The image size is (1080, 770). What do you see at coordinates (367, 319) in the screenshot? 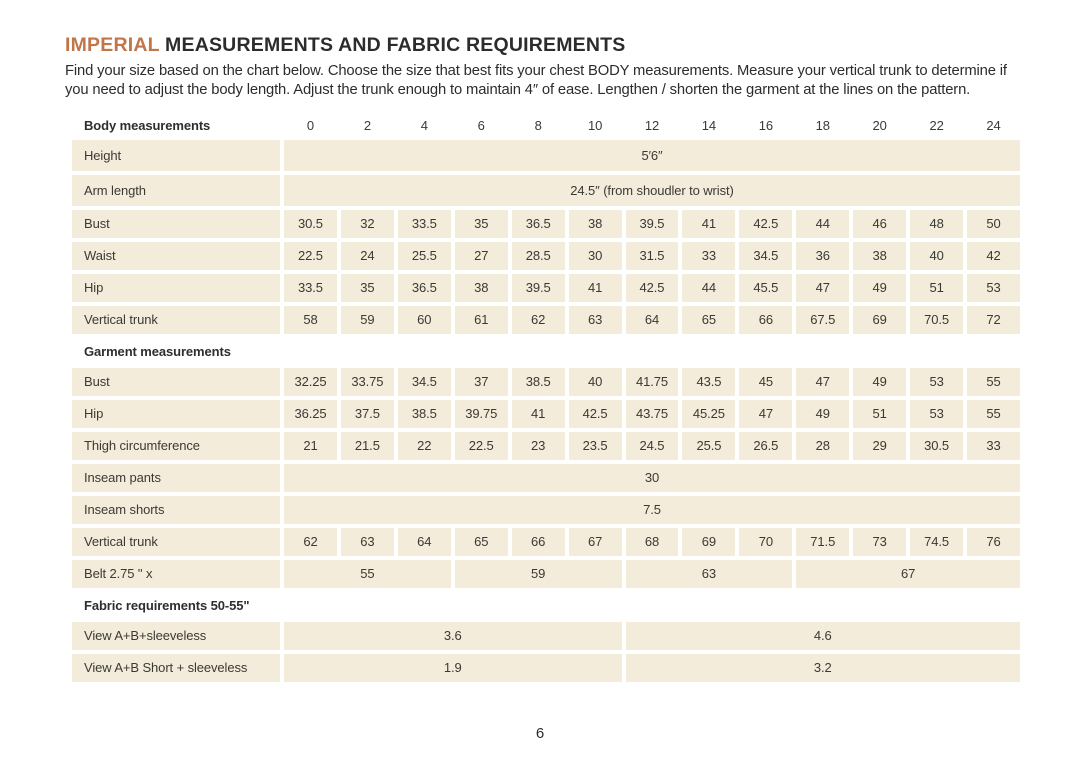
I see `value-cell: 59` at bounding box center [367, 319].